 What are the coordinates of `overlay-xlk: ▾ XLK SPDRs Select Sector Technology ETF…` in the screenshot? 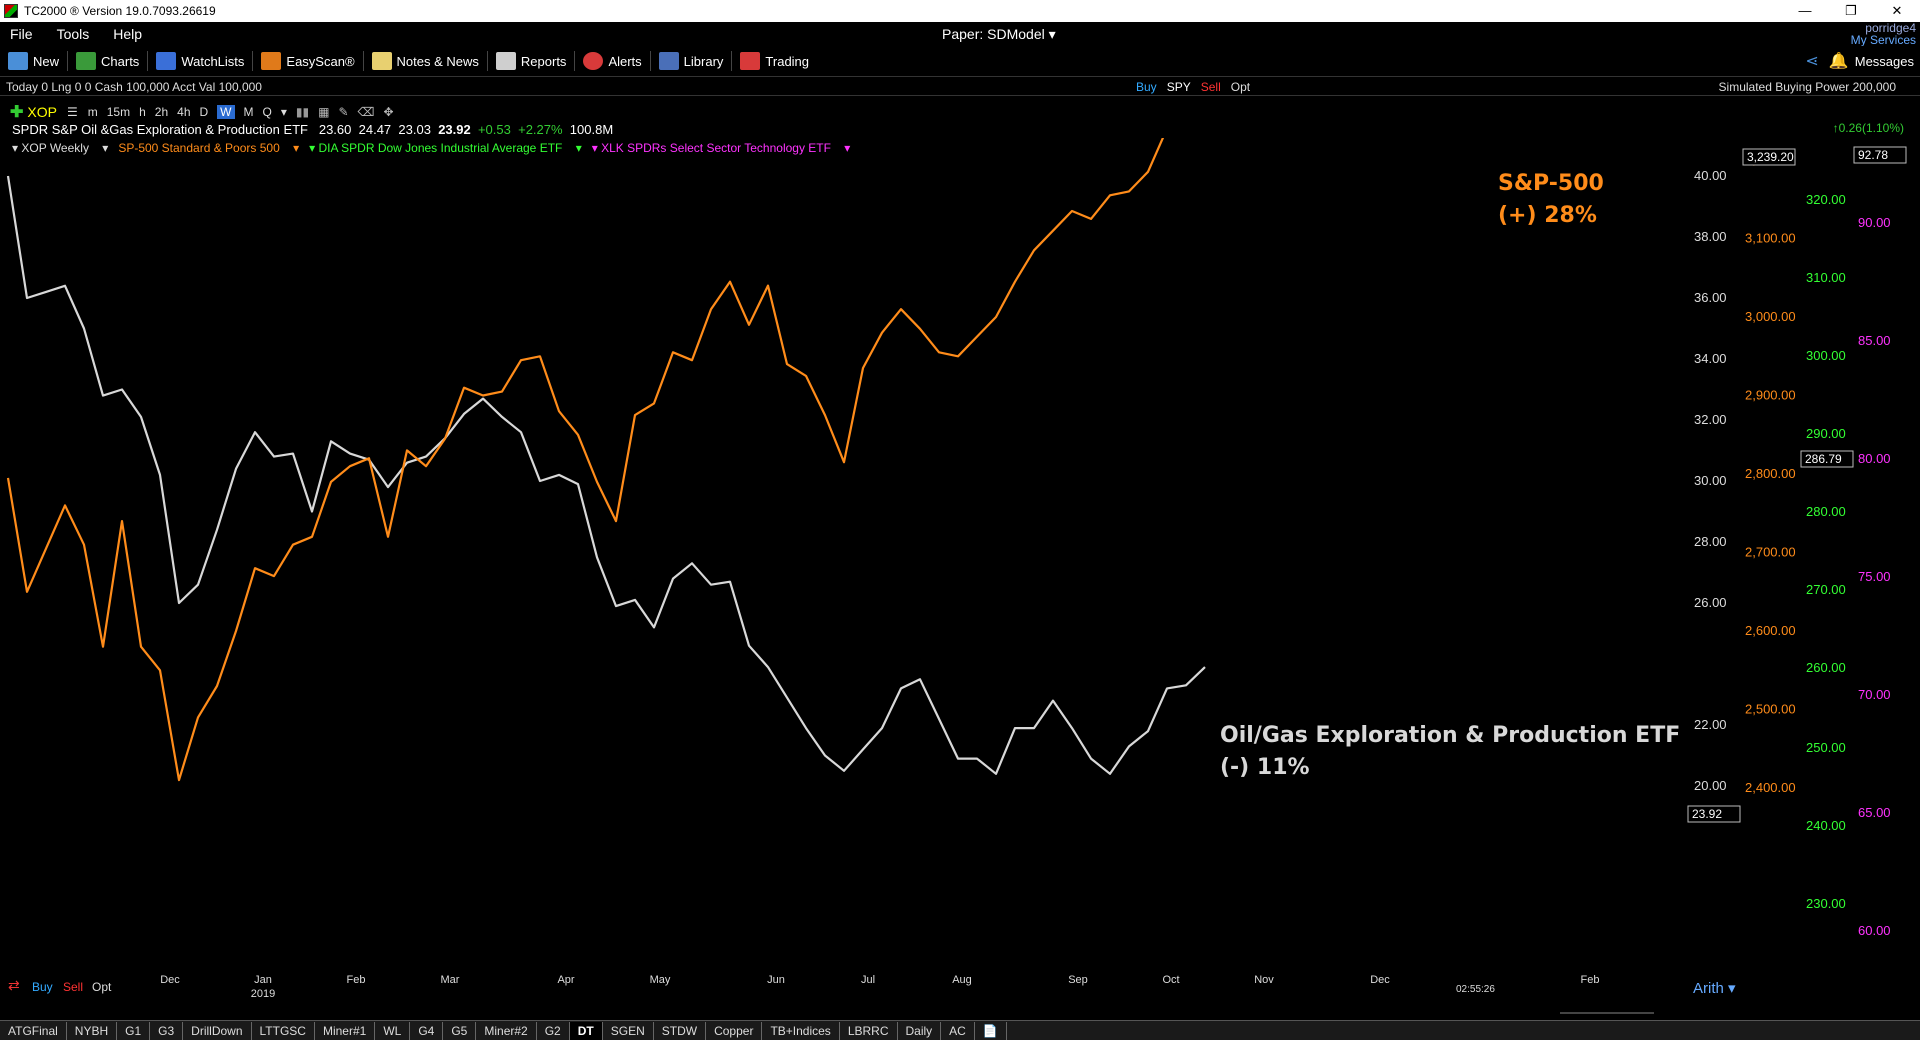 It's located at (721, 148).